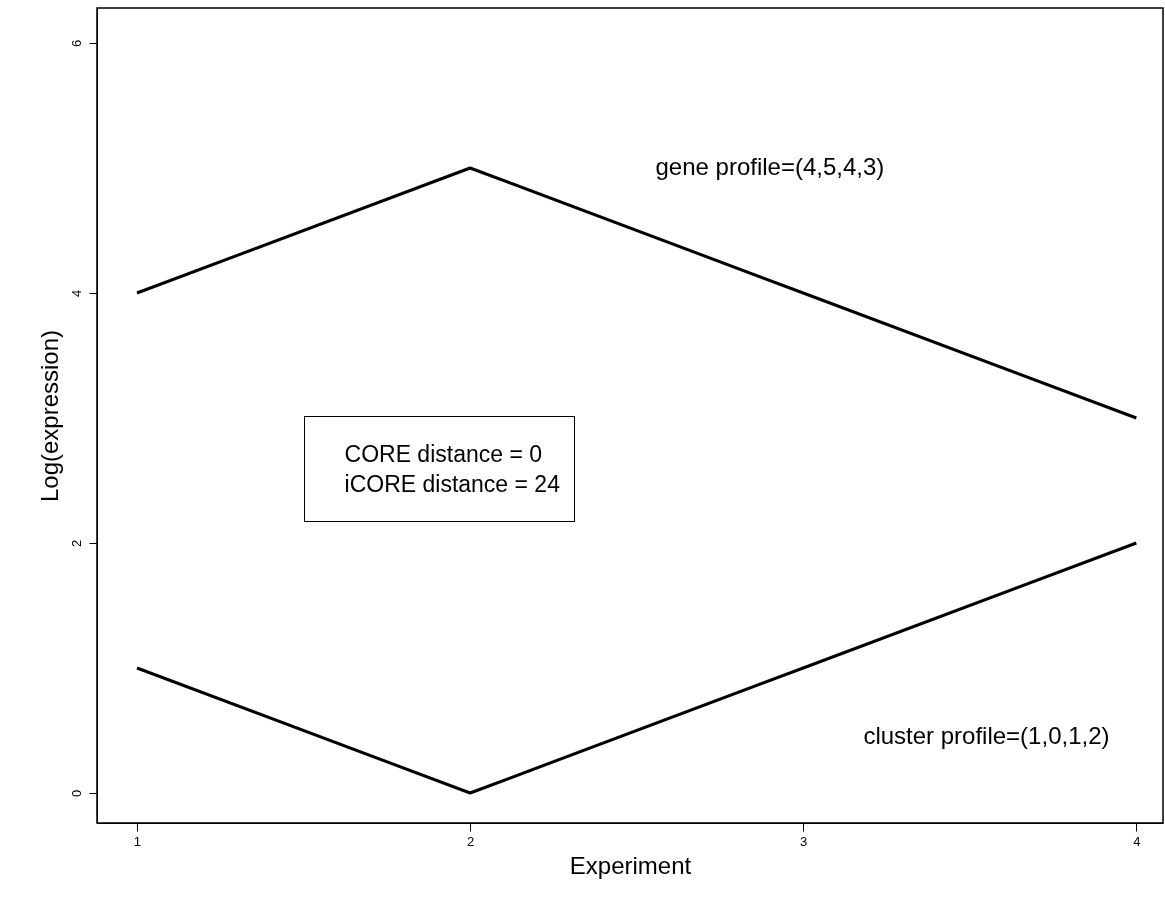 The width and height of the screenshot is (1165, 911). What do you see at coordinates (49, 416) in the screenshot?
I see `y-axis-title: Log(expression)` at bounding box center [49, 416].